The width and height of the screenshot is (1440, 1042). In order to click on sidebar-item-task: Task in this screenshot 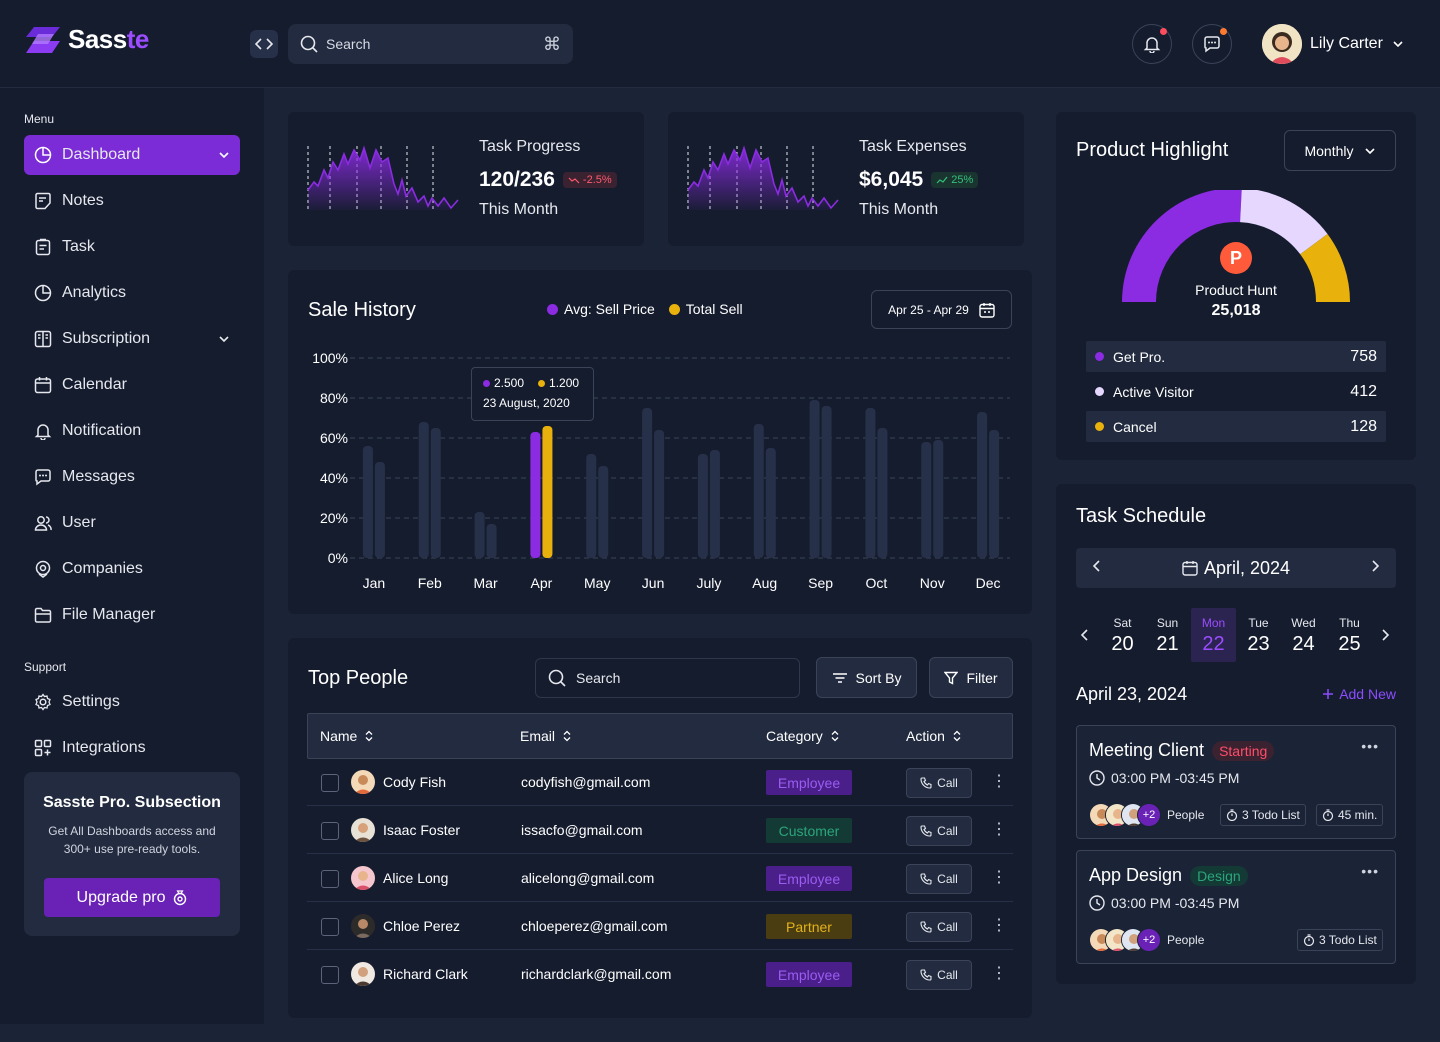, I will do `click(132, 247)`.